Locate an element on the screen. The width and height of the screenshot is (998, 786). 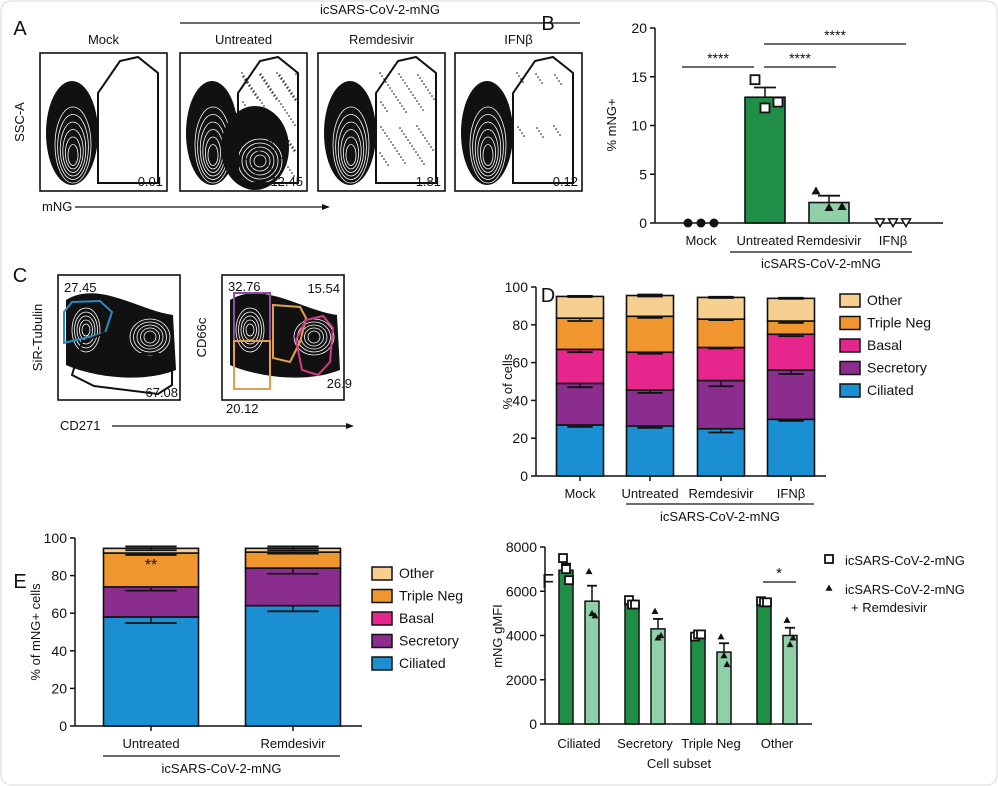
panel-b-y-tick-label: 20 is located at coordinates (639, 28).